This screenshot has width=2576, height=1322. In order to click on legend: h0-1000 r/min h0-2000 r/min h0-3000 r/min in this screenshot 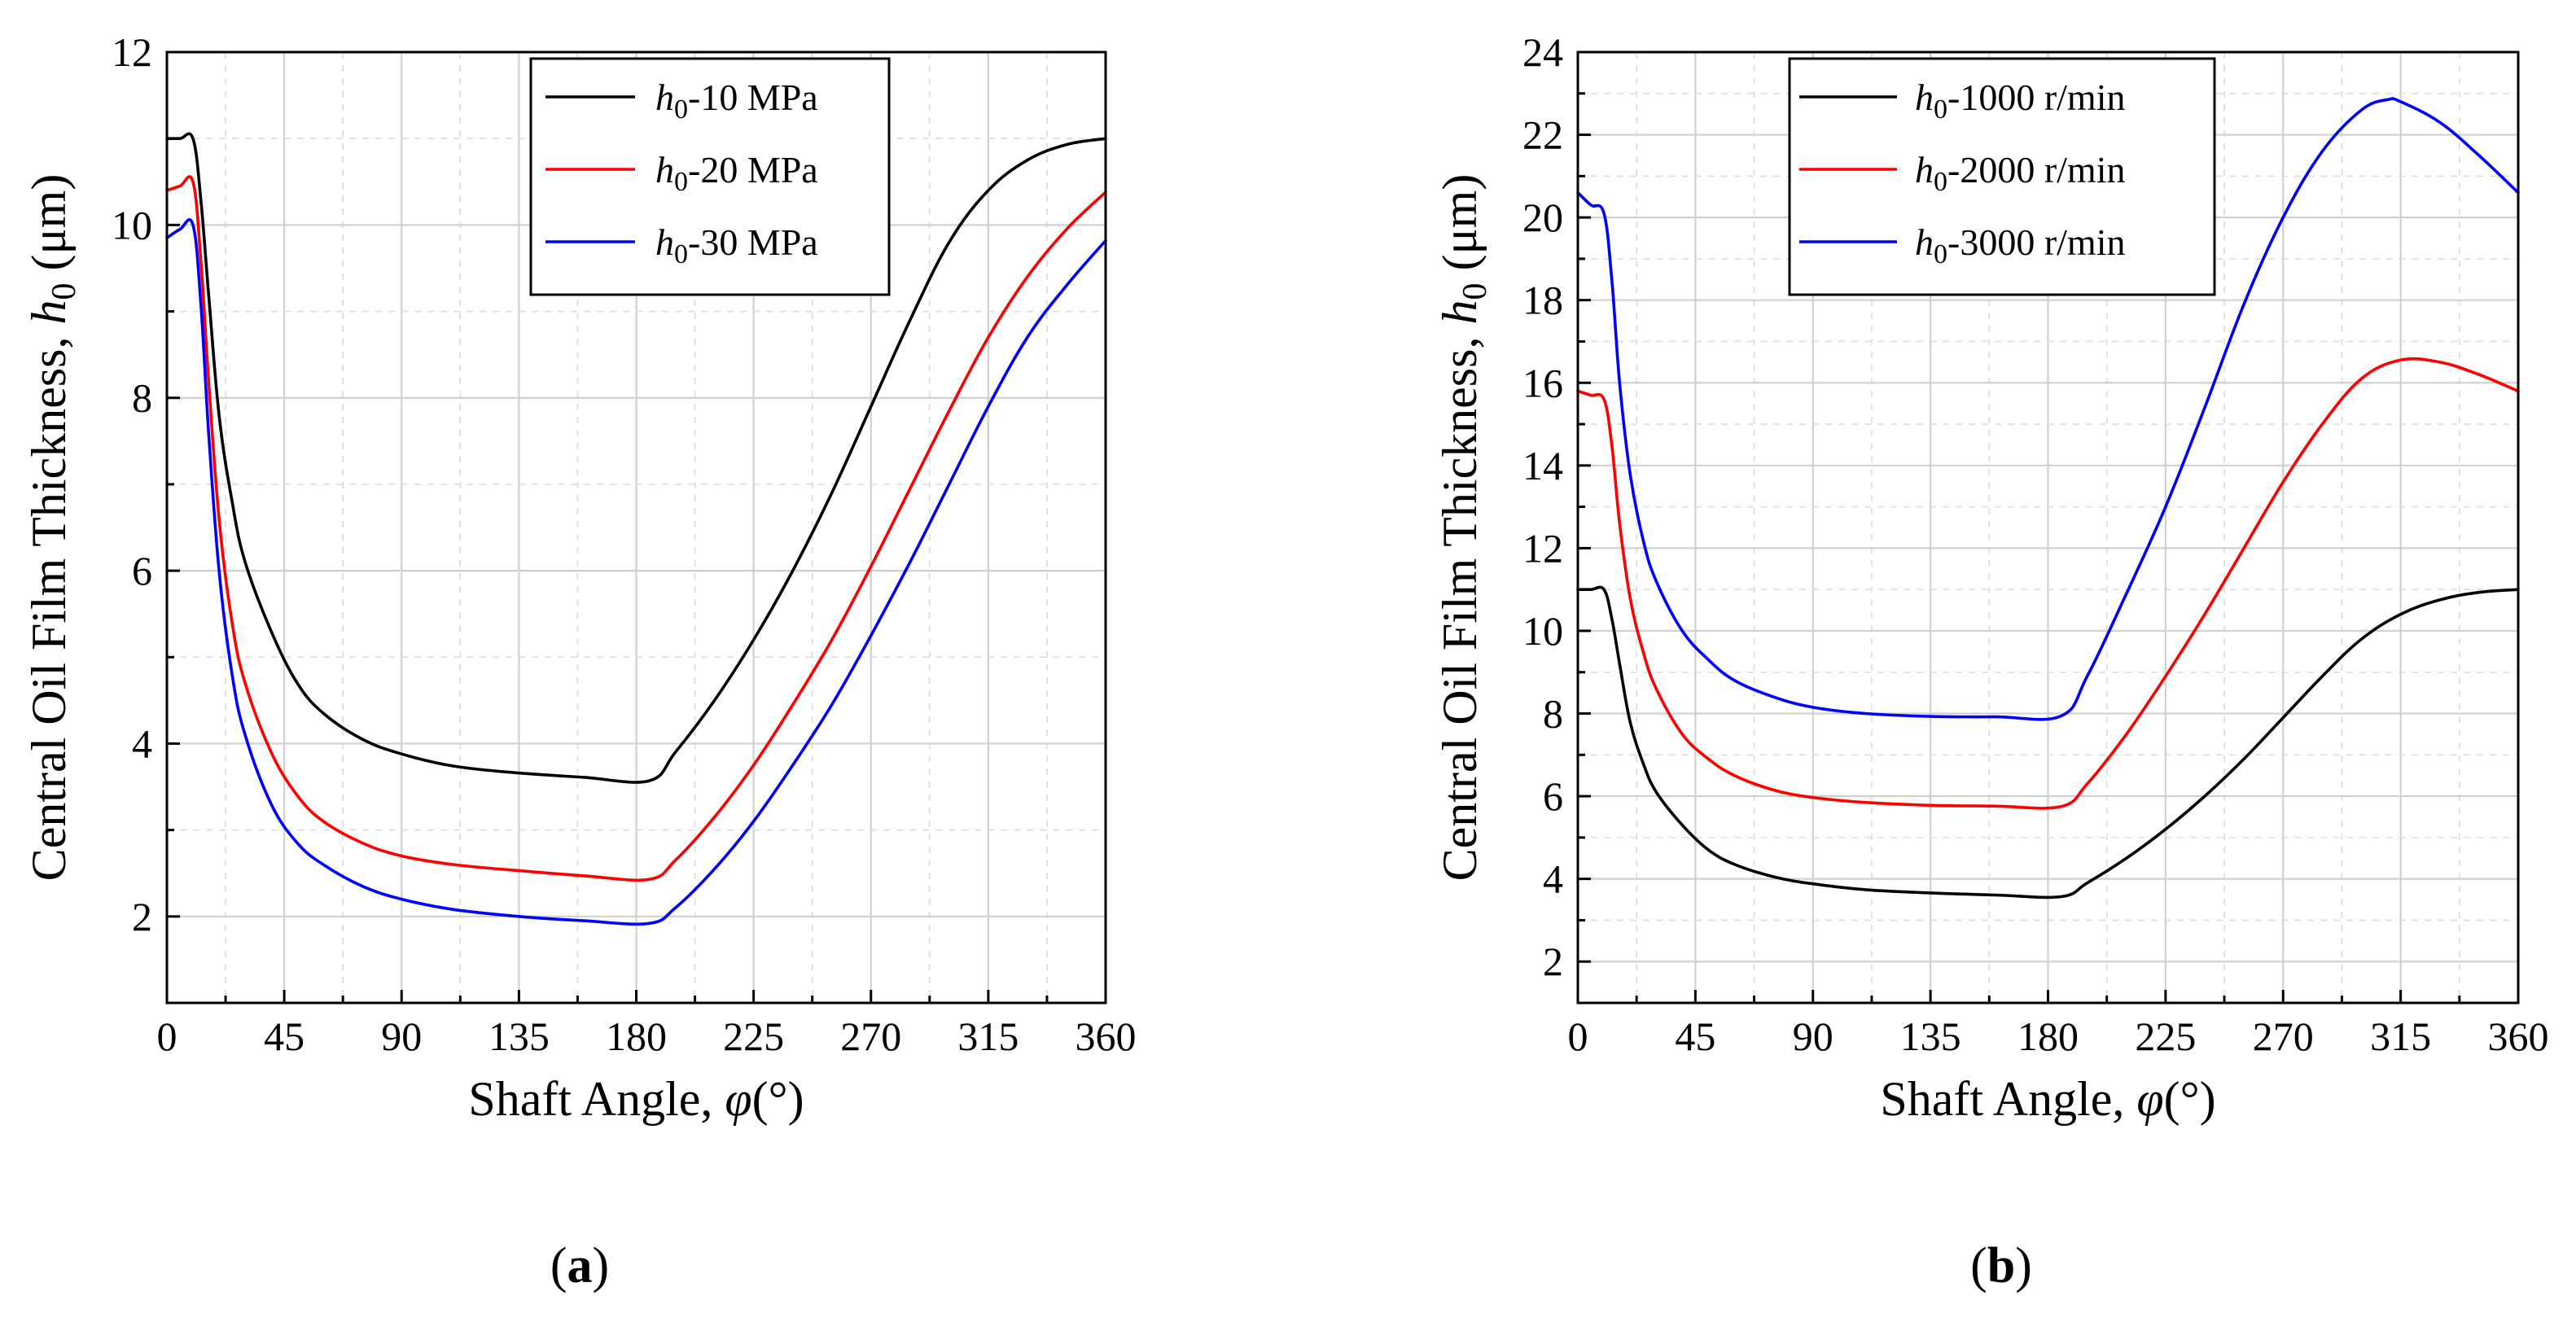, I will do `click(2002, 176)`.